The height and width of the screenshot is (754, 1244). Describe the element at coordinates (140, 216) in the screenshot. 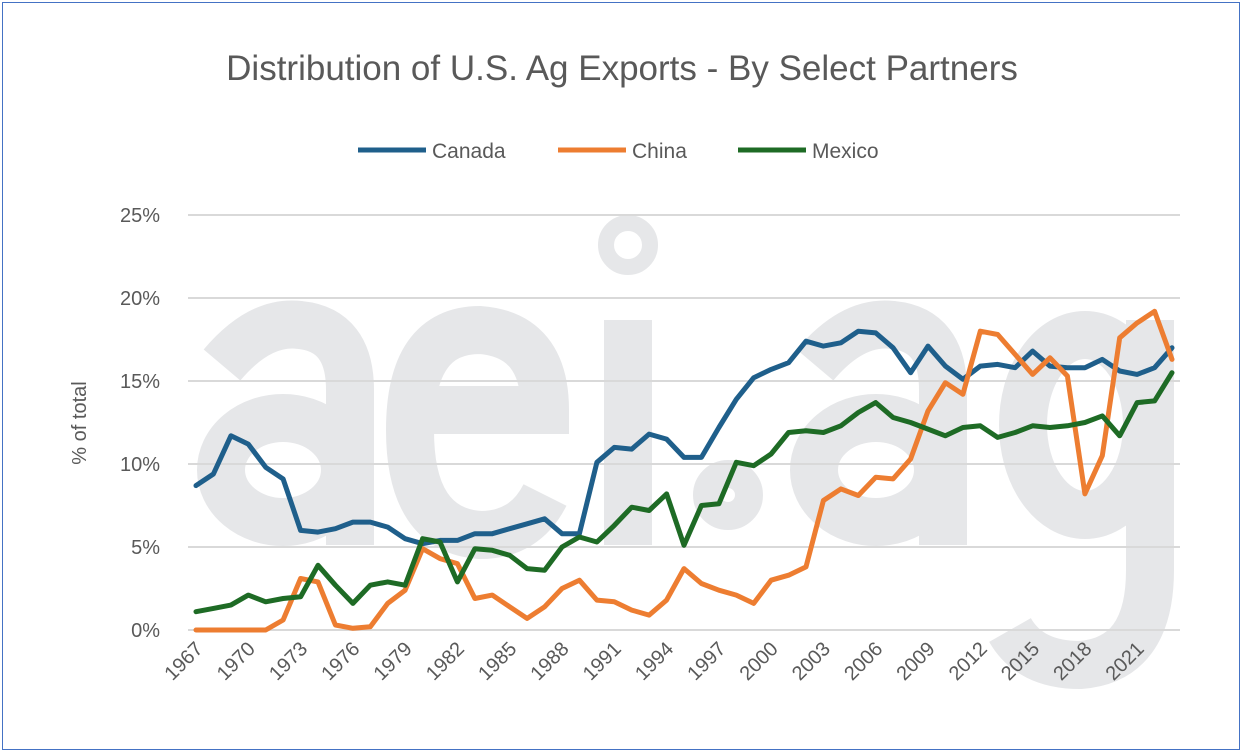

I see `y-tick-label: 25%` at that location.